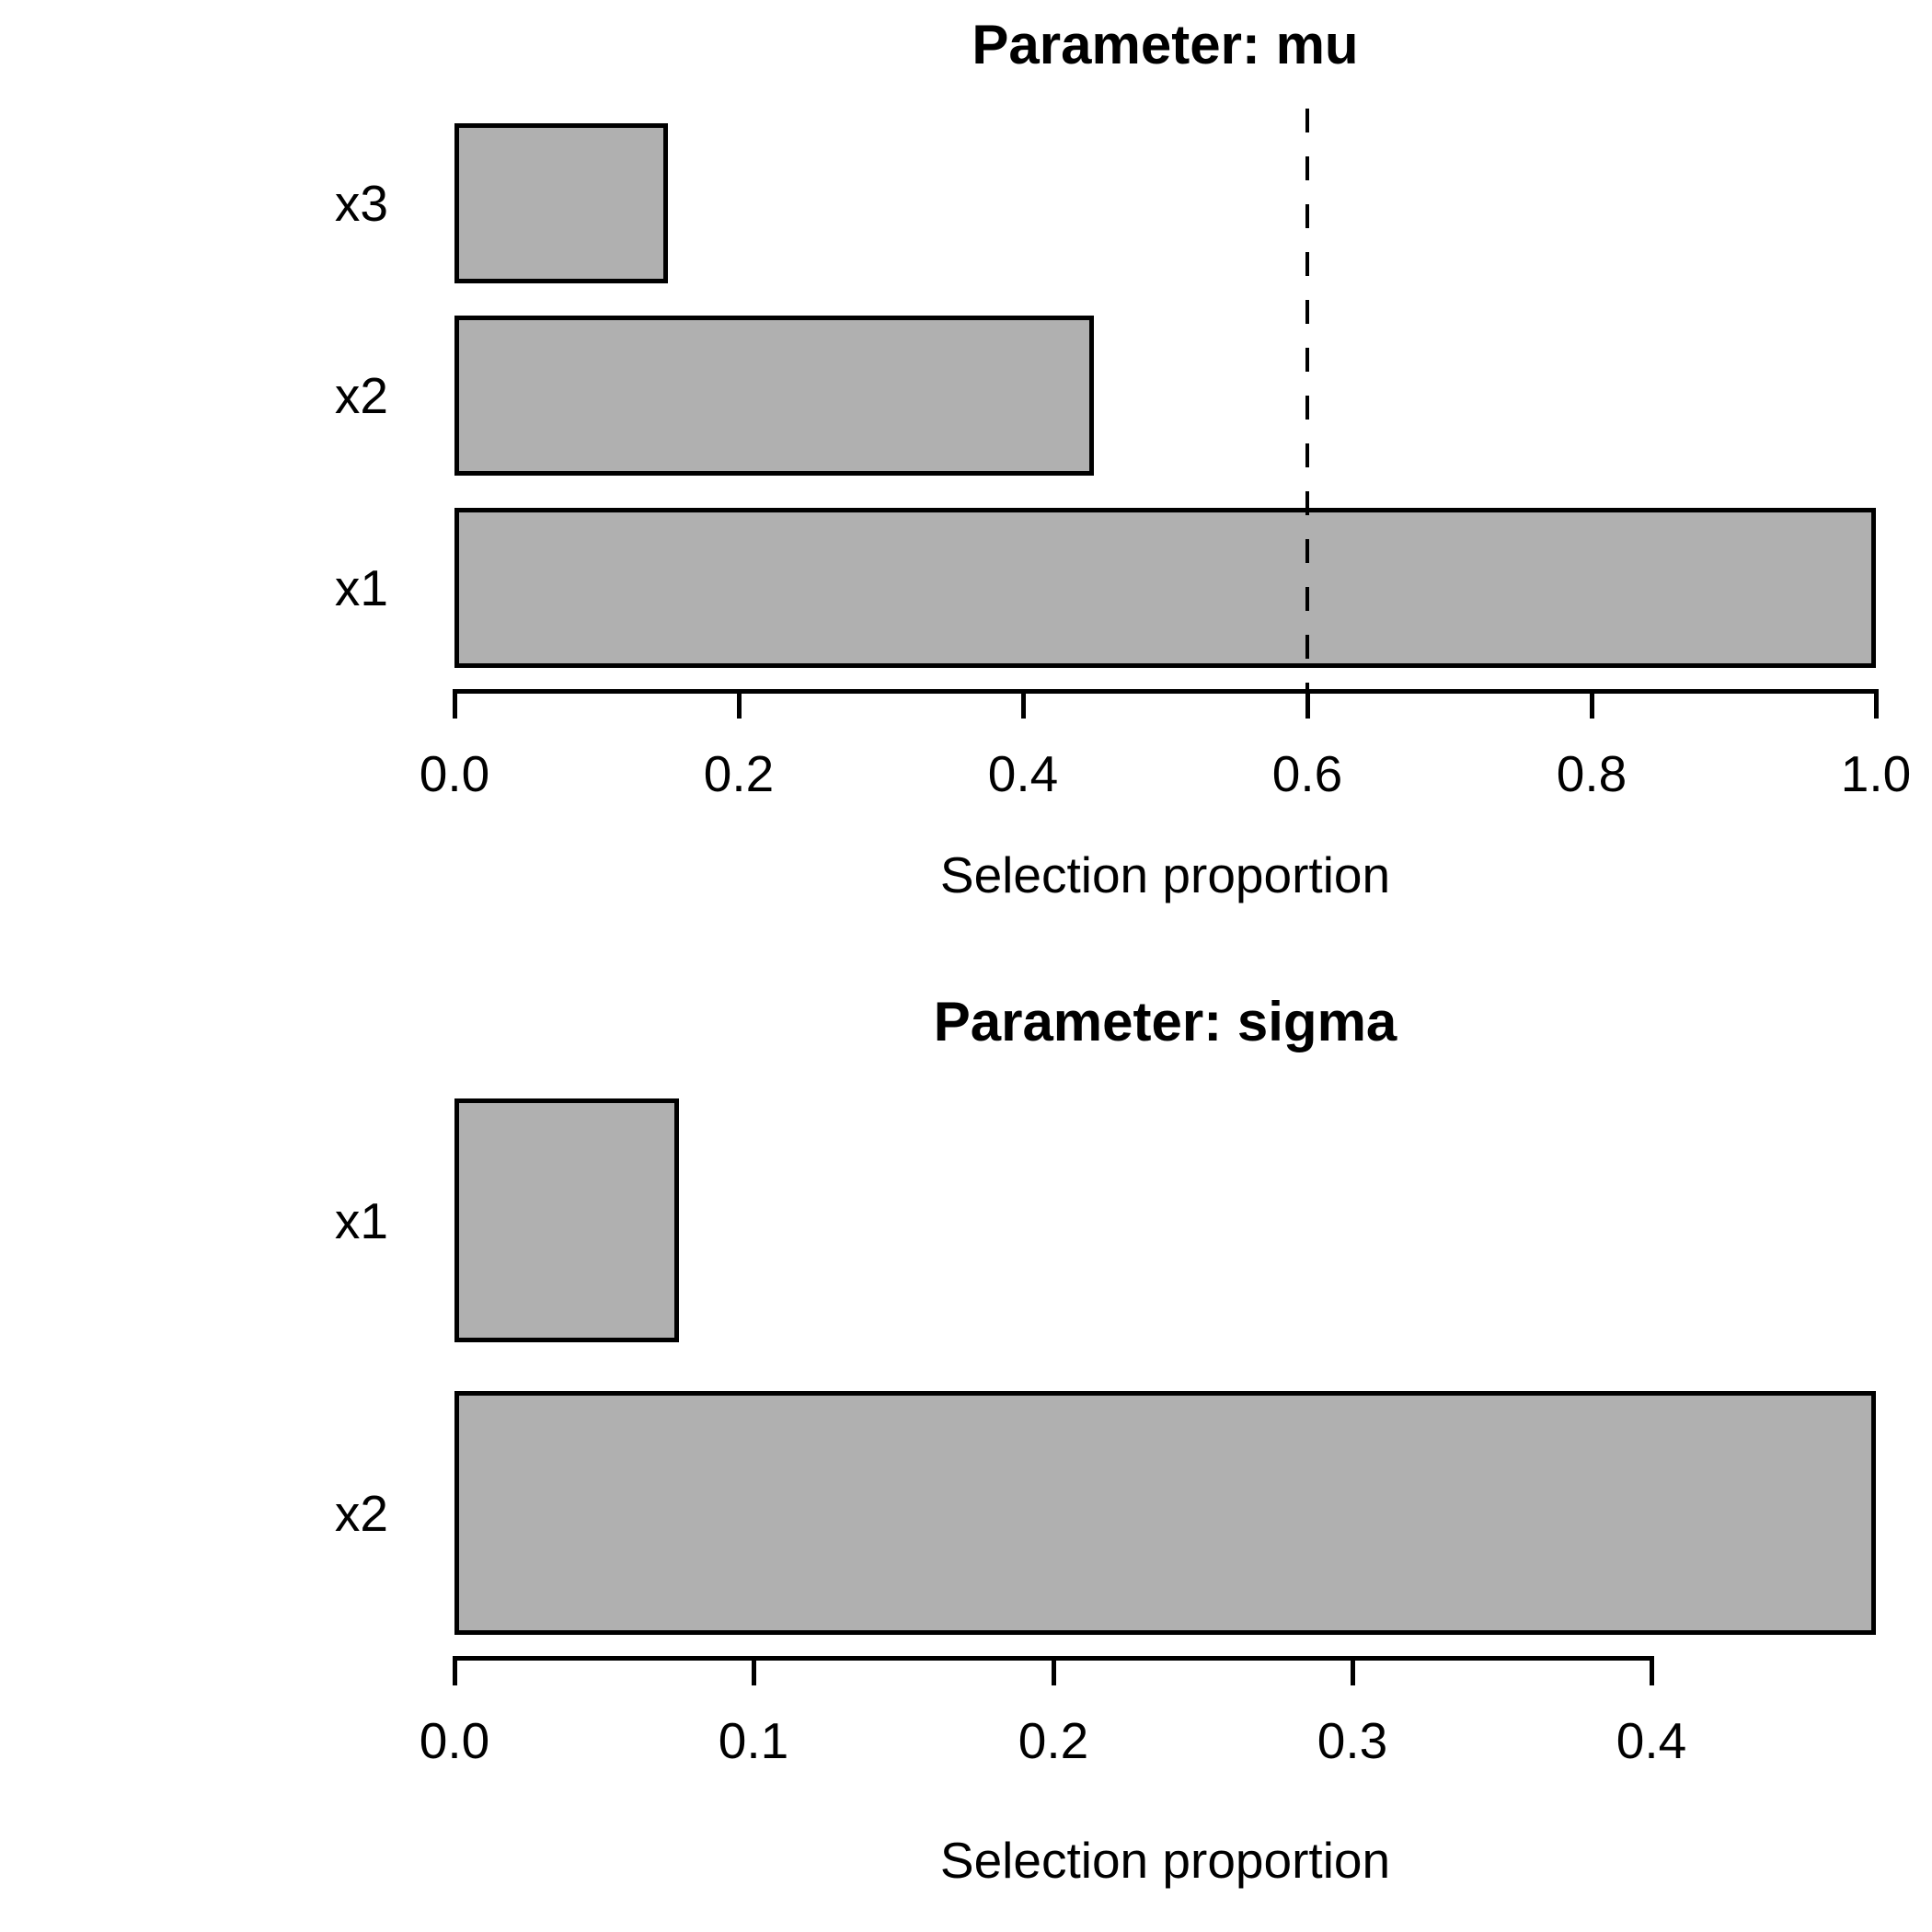 The width and height of the screenshot is (1932, 1932). Describe the element at coordinates (1165, 1860) in the screenshot. I see `x-axis-label-sigma: Selection proportion` at that location.